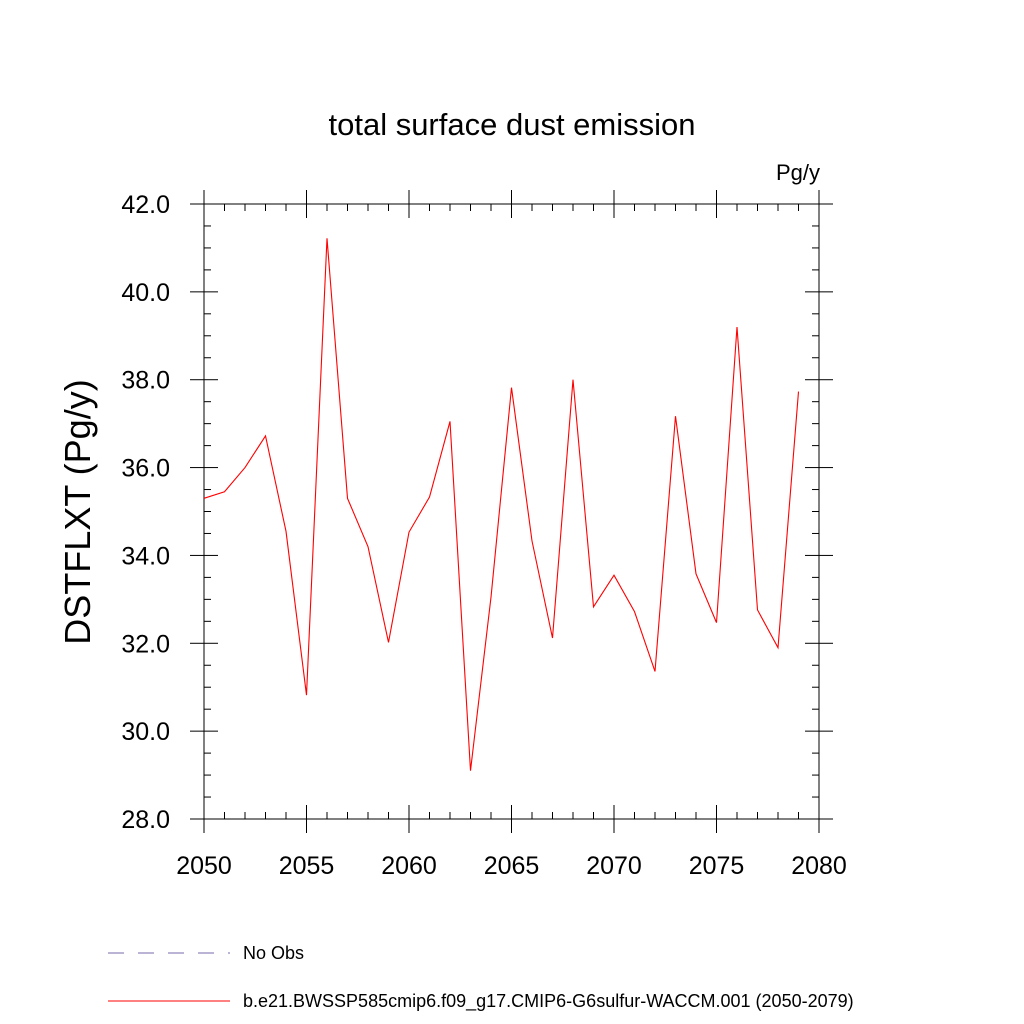 The height and width of the screenshot is (1024, 1024). Describe the element at coordinates (511, 124) in the screenshot. I see `chart-title: total surface dust emission` at that location.